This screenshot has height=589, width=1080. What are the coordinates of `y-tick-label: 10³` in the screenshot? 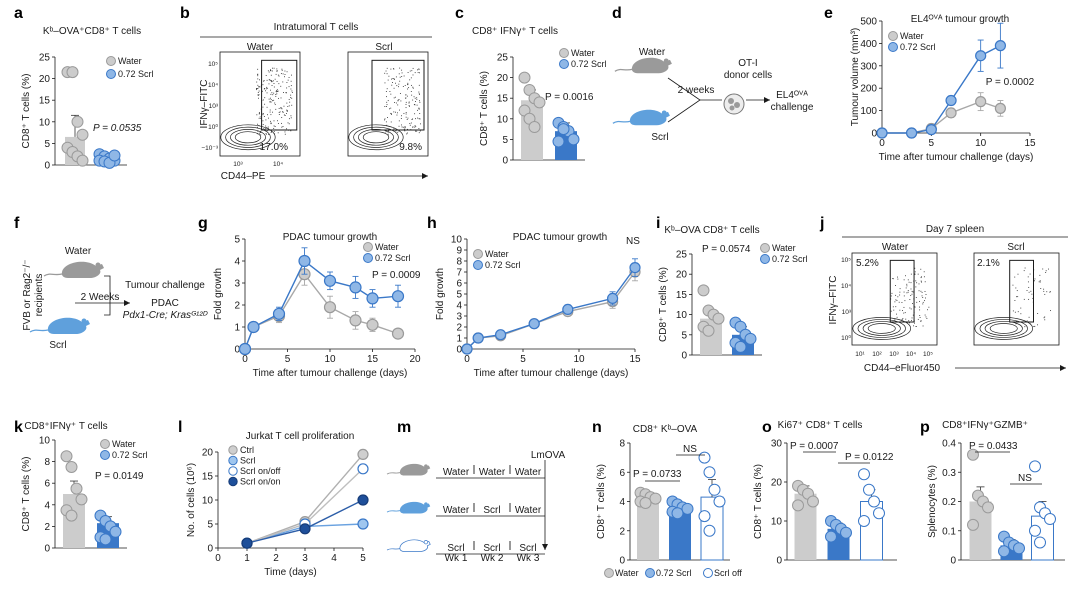 It's located at (847, 312).